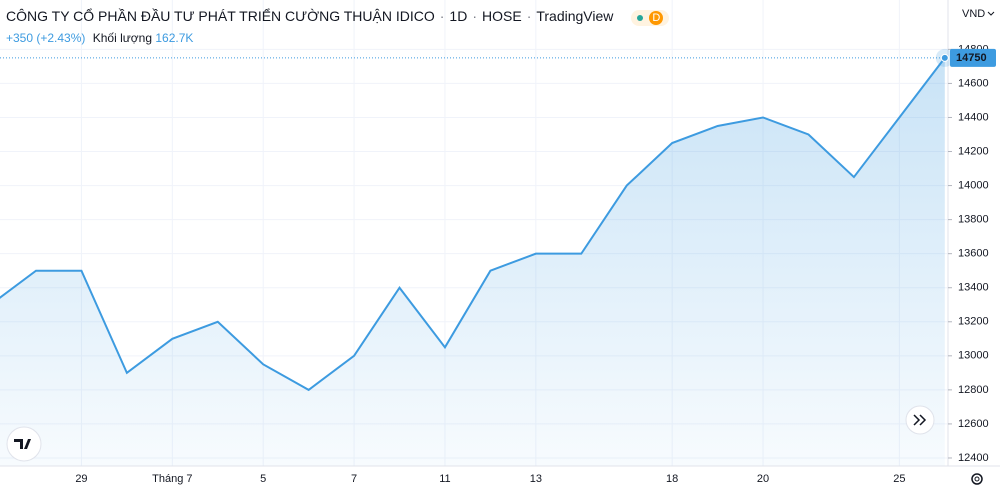 This screenshot has width=1000, height=493. What do you see at coordinates (354, 479) in the screenshot?
I see `x-tick-label: 7` at bounding box center [354, 479].